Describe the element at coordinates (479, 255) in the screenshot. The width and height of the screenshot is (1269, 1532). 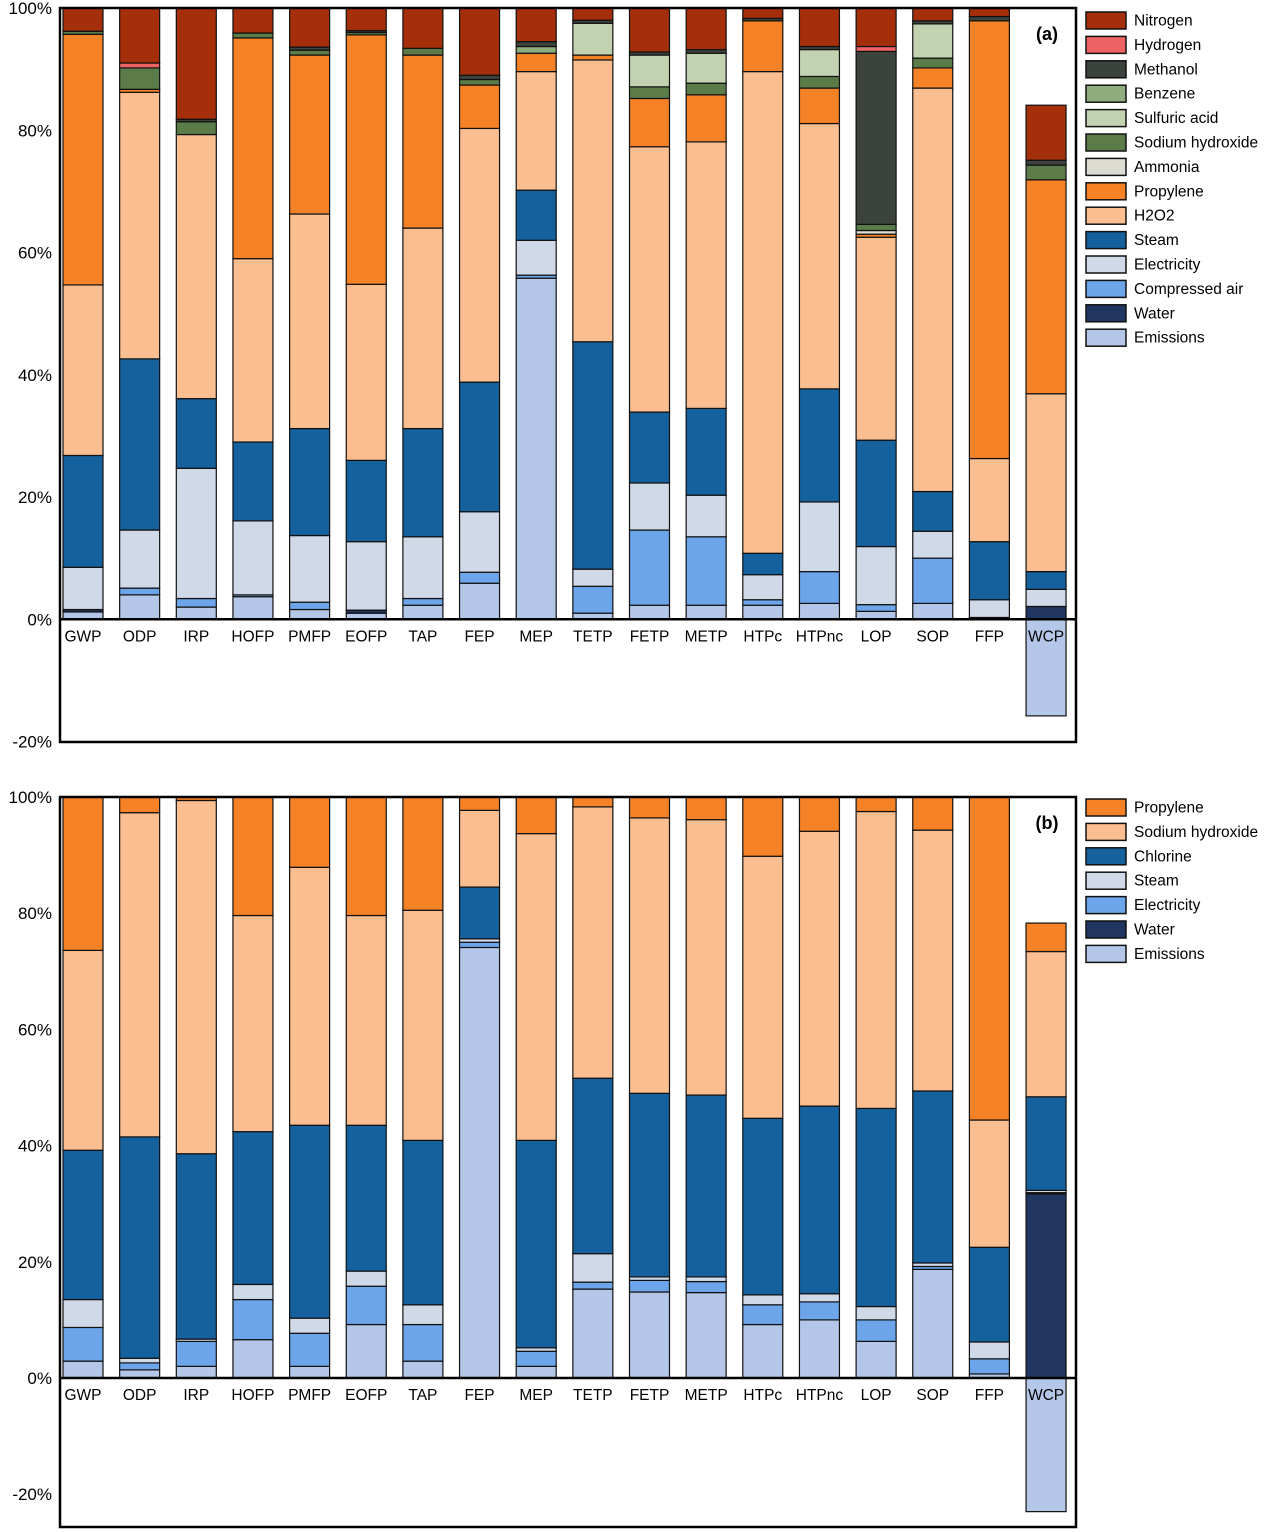
I see `bar-segment-(a)-FEP-H2O2` at that location.